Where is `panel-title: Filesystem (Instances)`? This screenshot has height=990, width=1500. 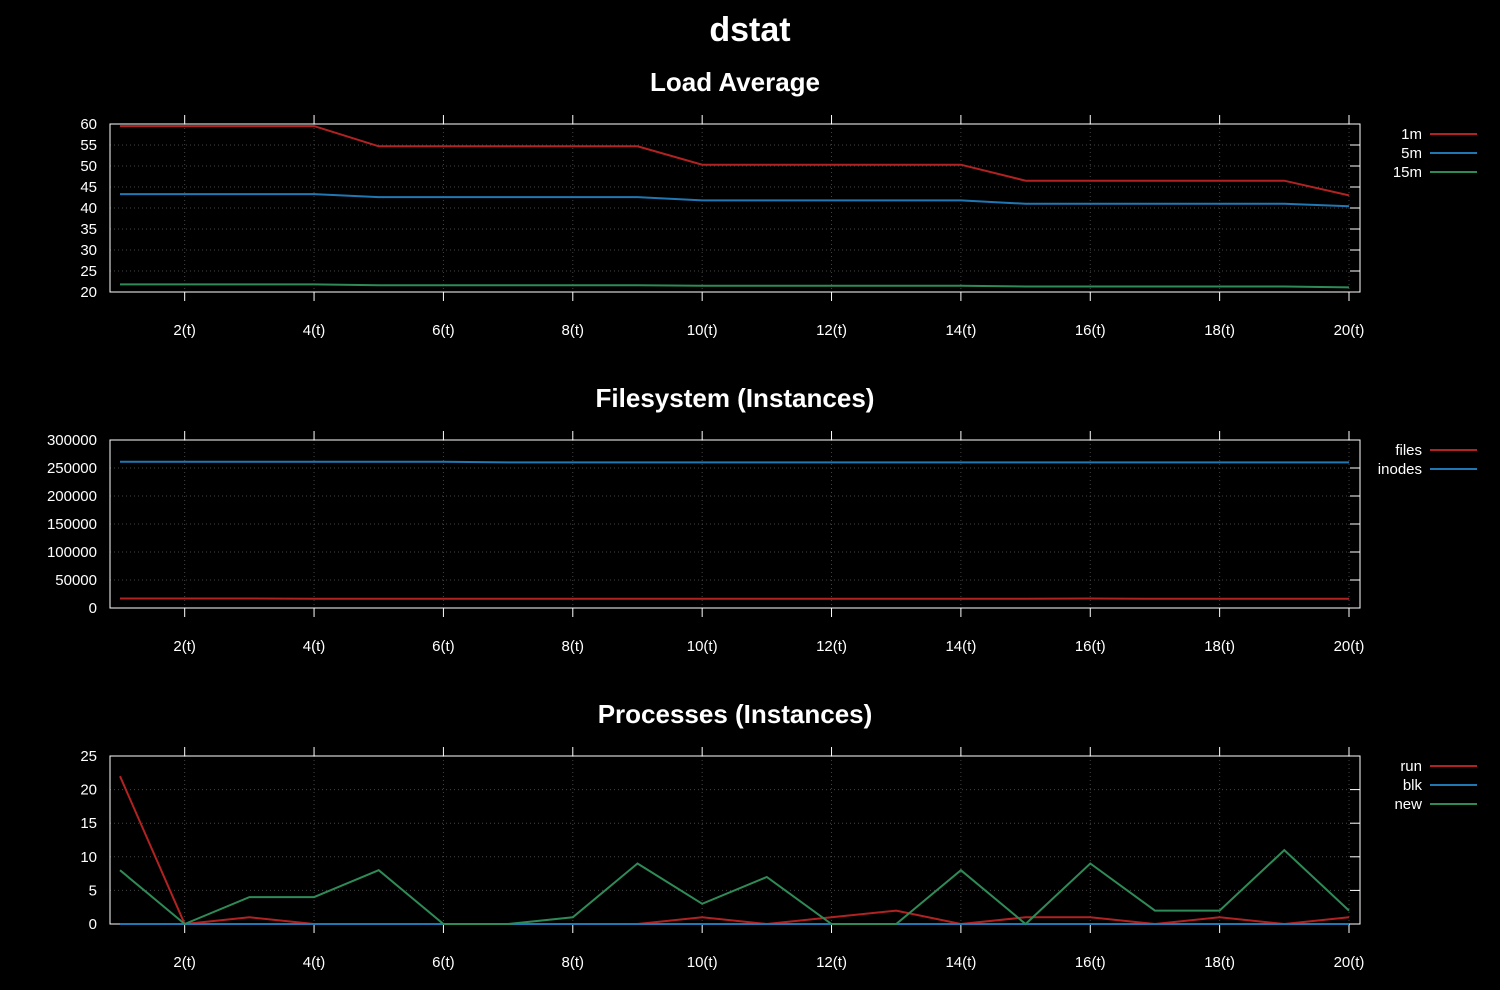 panel-title: Filesystem (Instances) is located at coordinates (735, 398).